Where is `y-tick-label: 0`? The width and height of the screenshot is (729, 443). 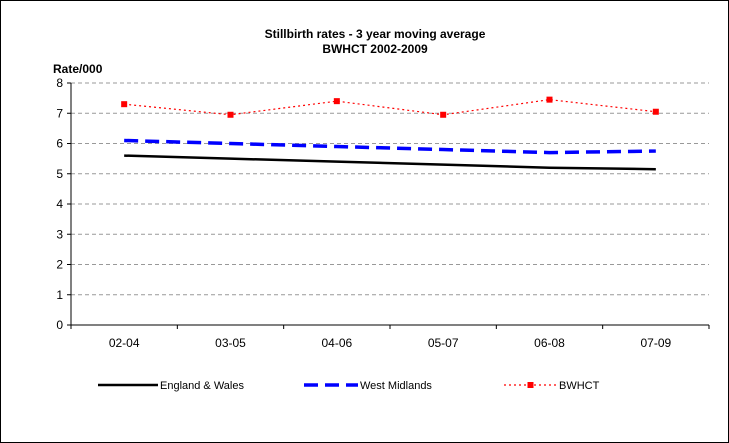
y-tick-label: 0 is located at coordinates (59, 325).